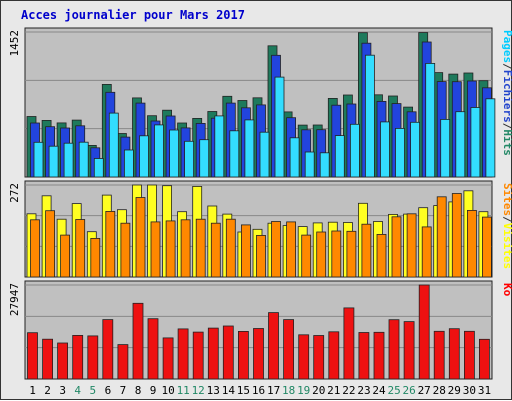 This screenshot has width=512, height=401. What do you see at coordinates (333, 390) in the screenshot?
I see `x-tick-label-day-21: 21` at bounding box center [333, 390].